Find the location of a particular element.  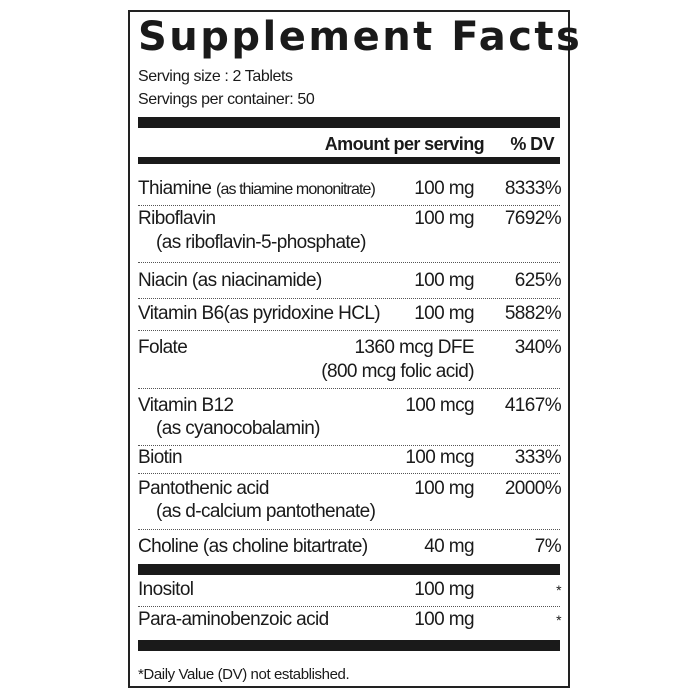

header-dv: % DV is located at coordinates (532, 144).